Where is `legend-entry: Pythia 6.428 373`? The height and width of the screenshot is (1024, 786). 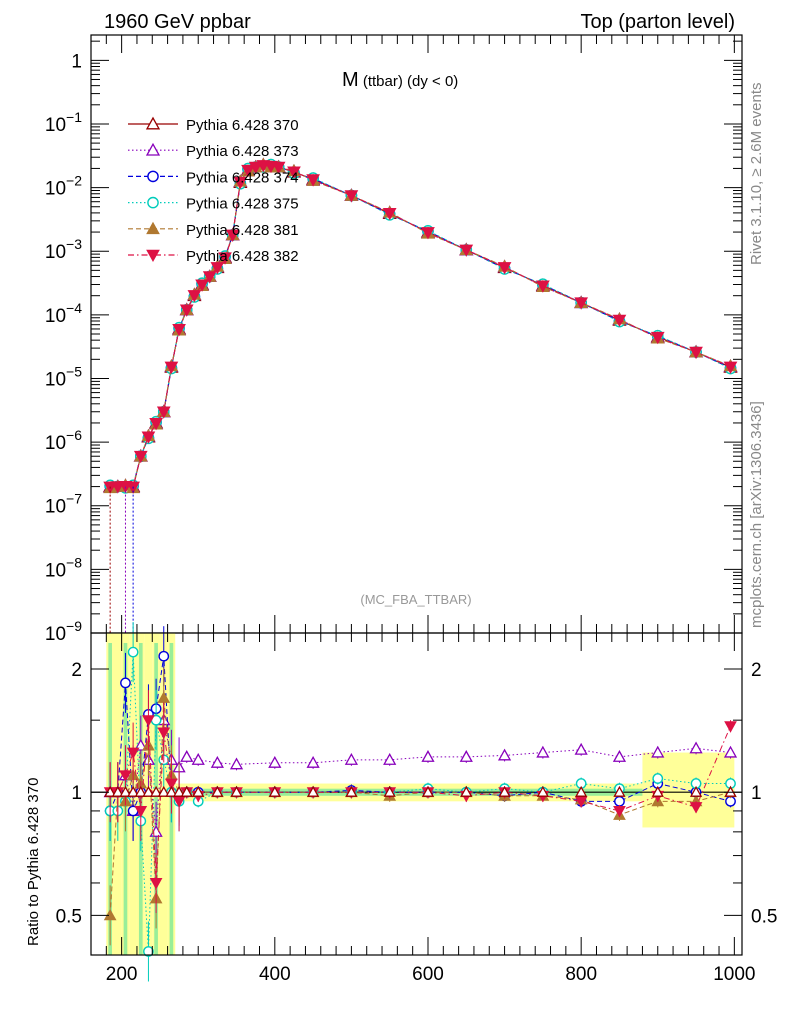
legend-entry: Pythia 6.428 373 is located at coordinates (213, 151).